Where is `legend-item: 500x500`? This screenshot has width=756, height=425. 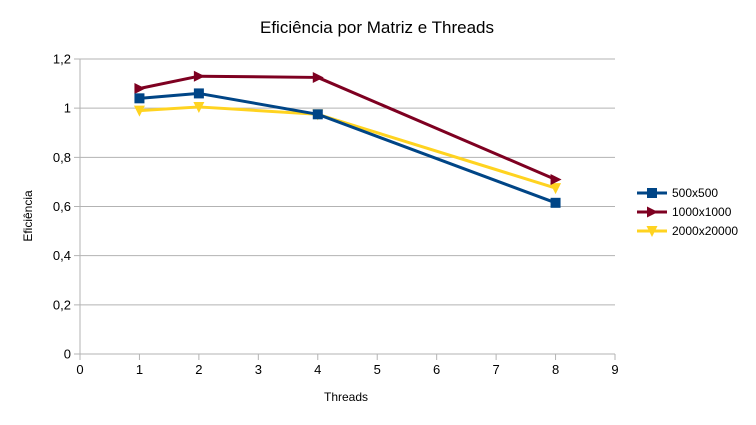 legend-item: 500x500 is located at coordinates (677, 193).